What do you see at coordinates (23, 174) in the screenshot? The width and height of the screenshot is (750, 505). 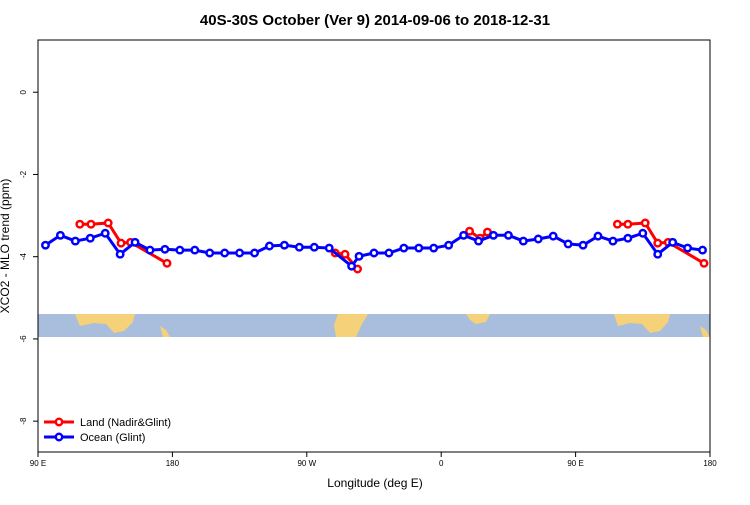 I see `y-tick-label: -2` at bounding box center [23, 174].